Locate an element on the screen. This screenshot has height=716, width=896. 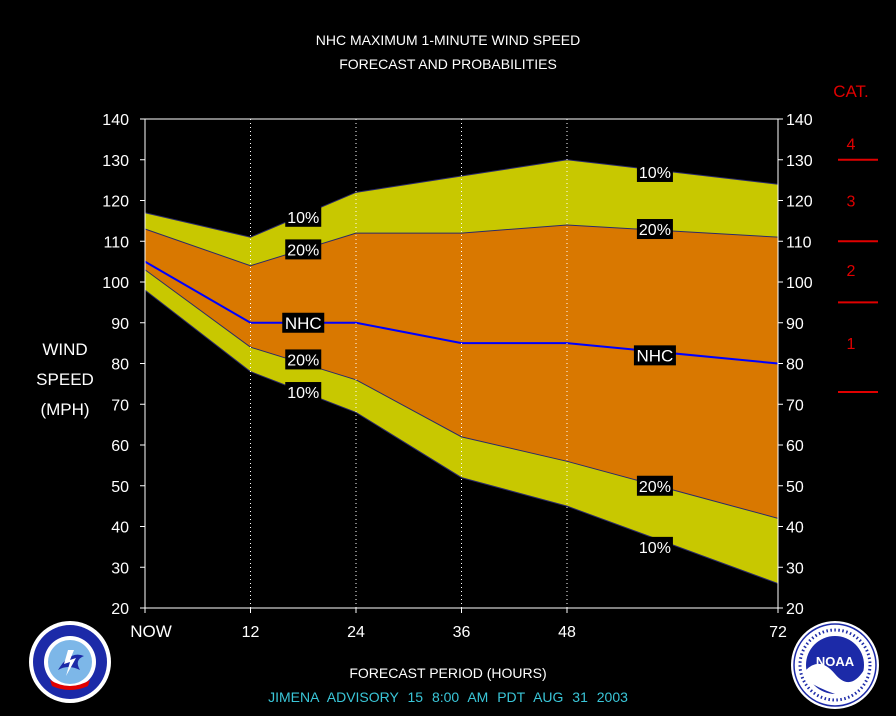
svg-text: NOAA is located at coordinates (835, 661).